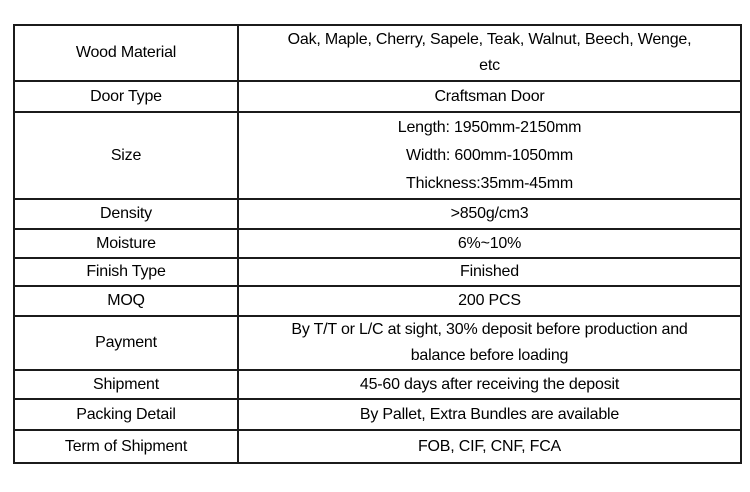 This screenshot has width=750, height=492. I want to click on row-value: 200 PCS, so click(489, 301).